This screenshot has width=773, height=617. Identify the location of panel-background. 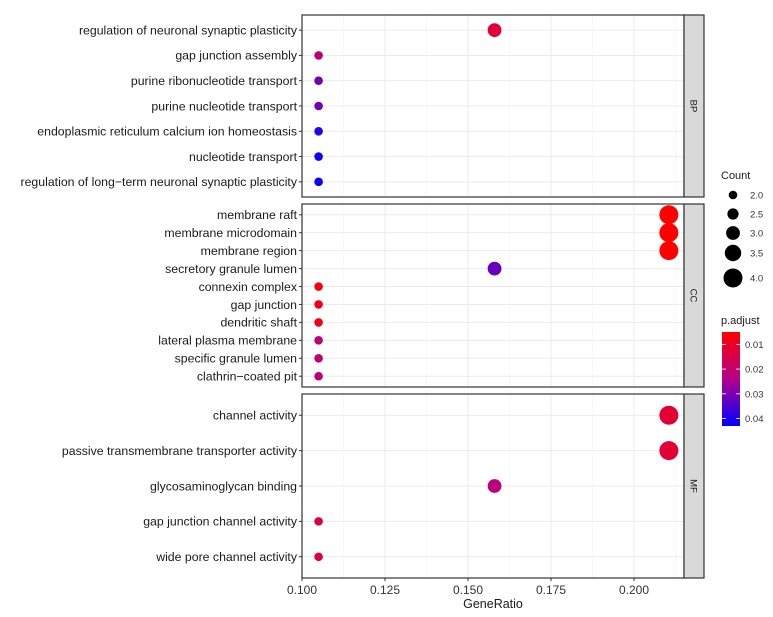
(493, 295).